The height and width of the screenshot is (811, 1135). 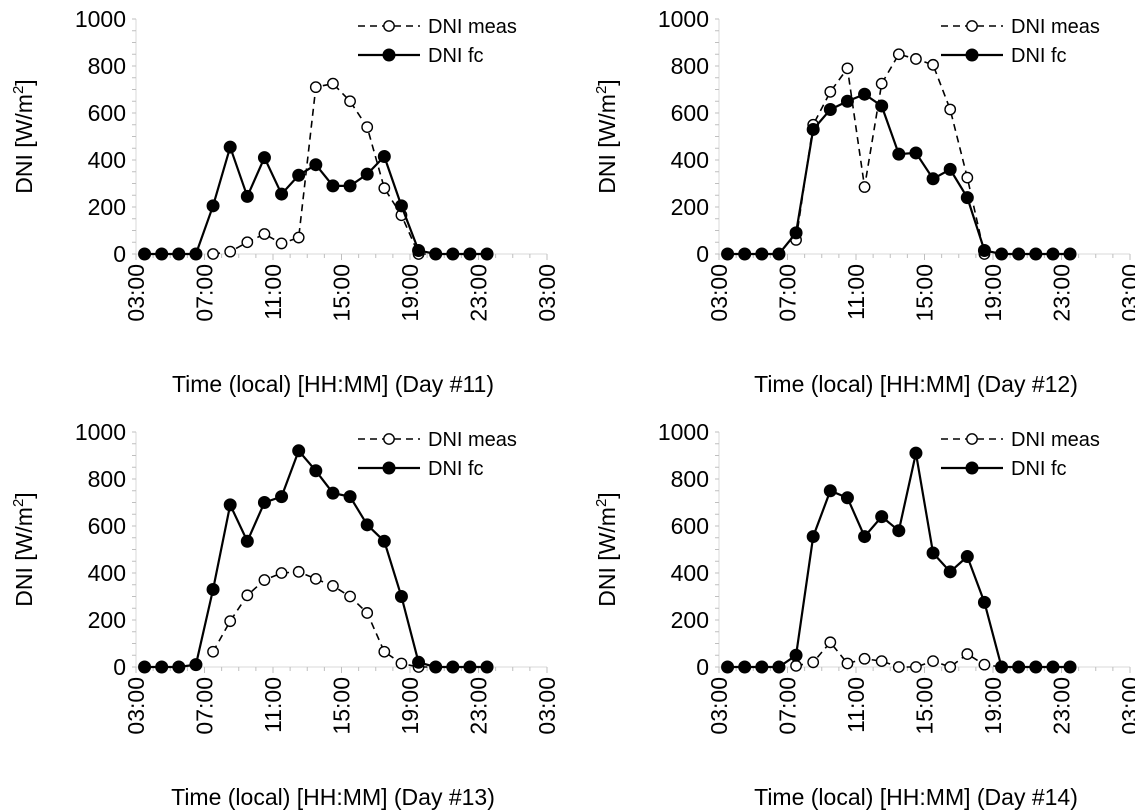 I want to click on y-tick-label: 600, so click(x=690, y=526).